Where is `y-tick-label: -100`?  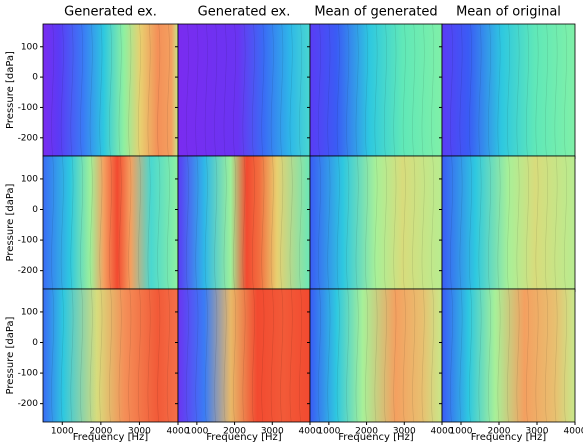
y-tick-label: -100 is located at coordinates (28, 108).